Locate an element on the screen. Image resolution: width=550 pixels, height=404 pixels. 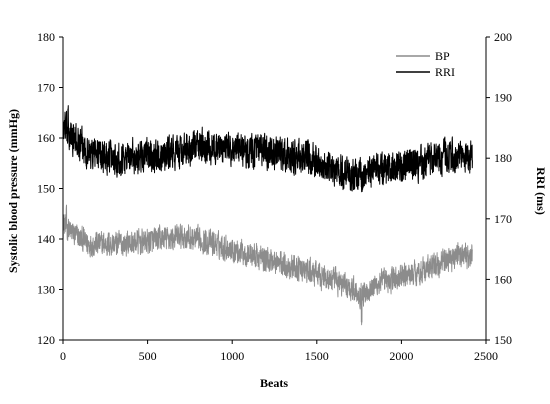
legend-label-rri: RRI is located at coordinates (445, 72).